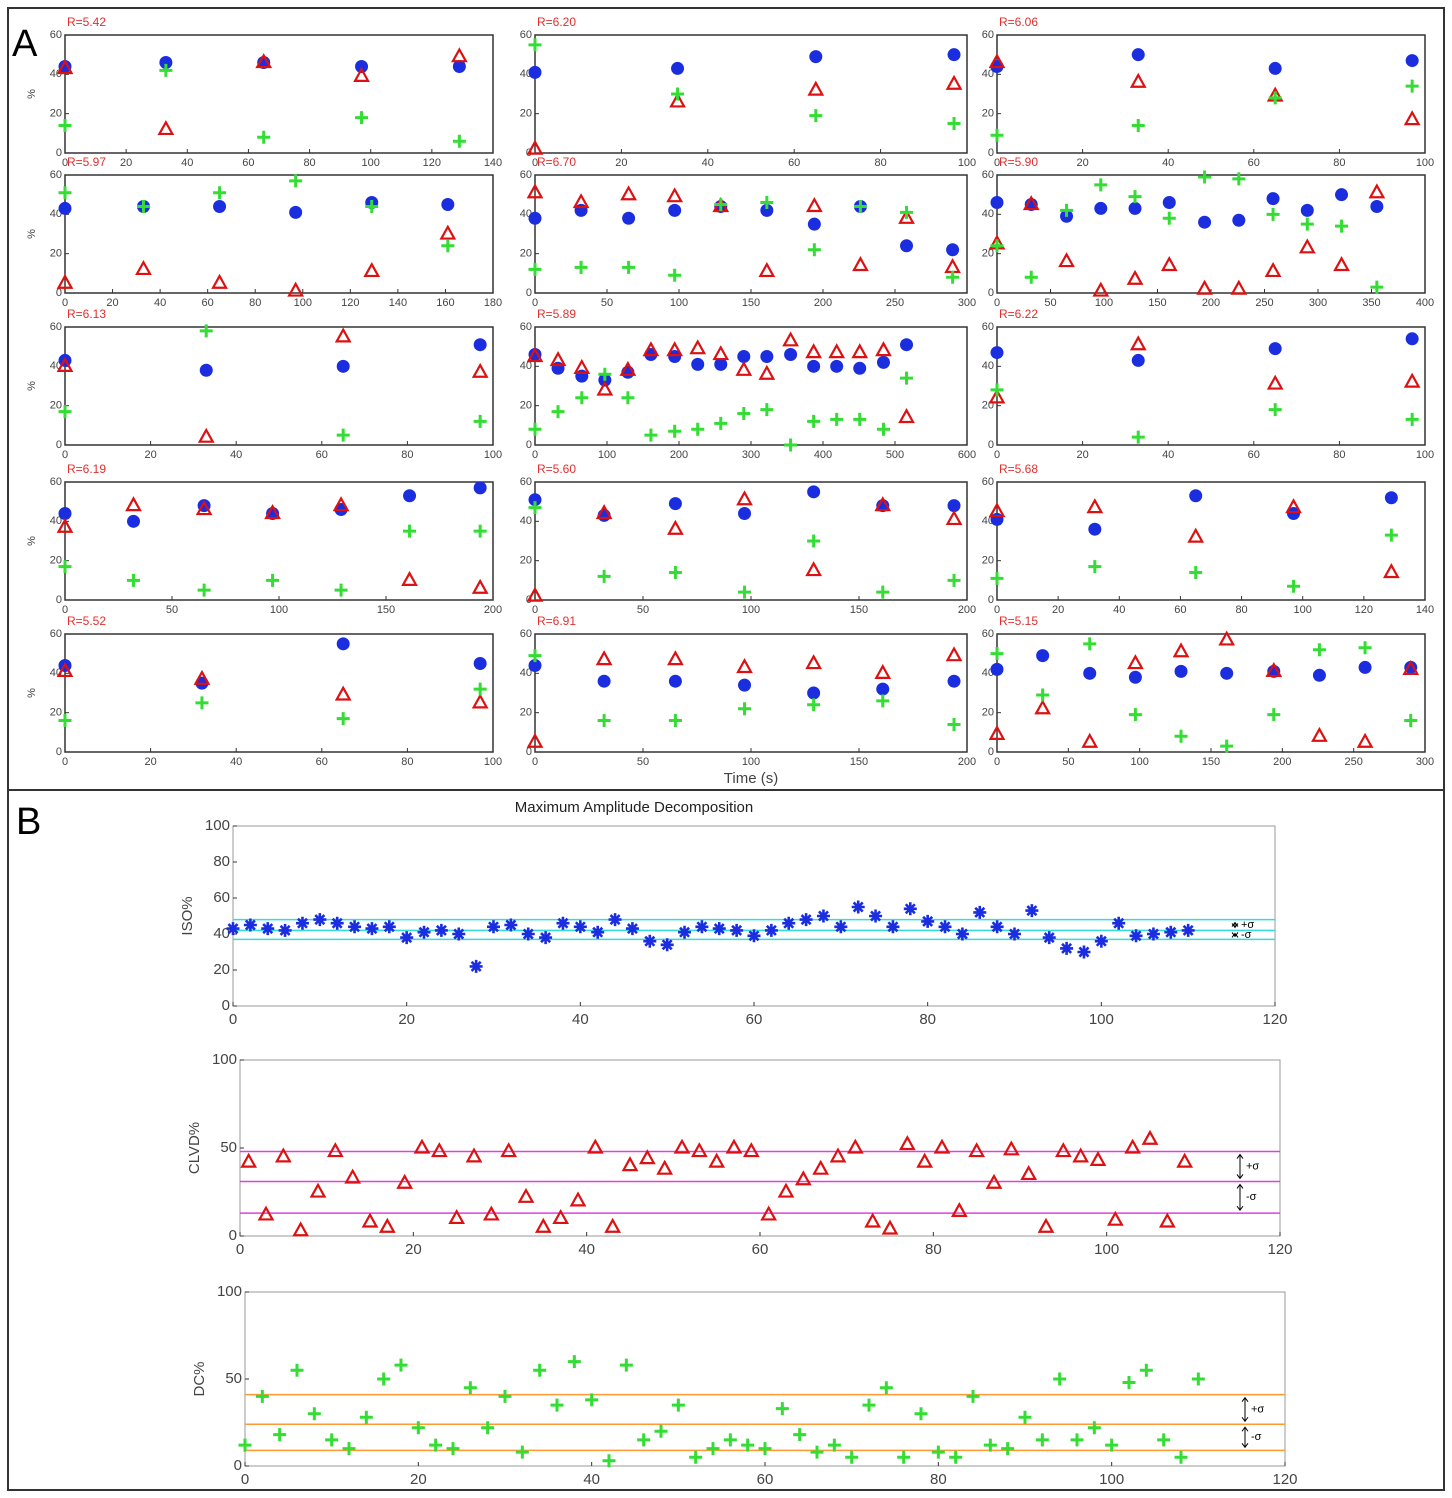  Describe the element at coordinates (86, 469) in the screenshot. I see `chart-title: R=6.19` at that location.